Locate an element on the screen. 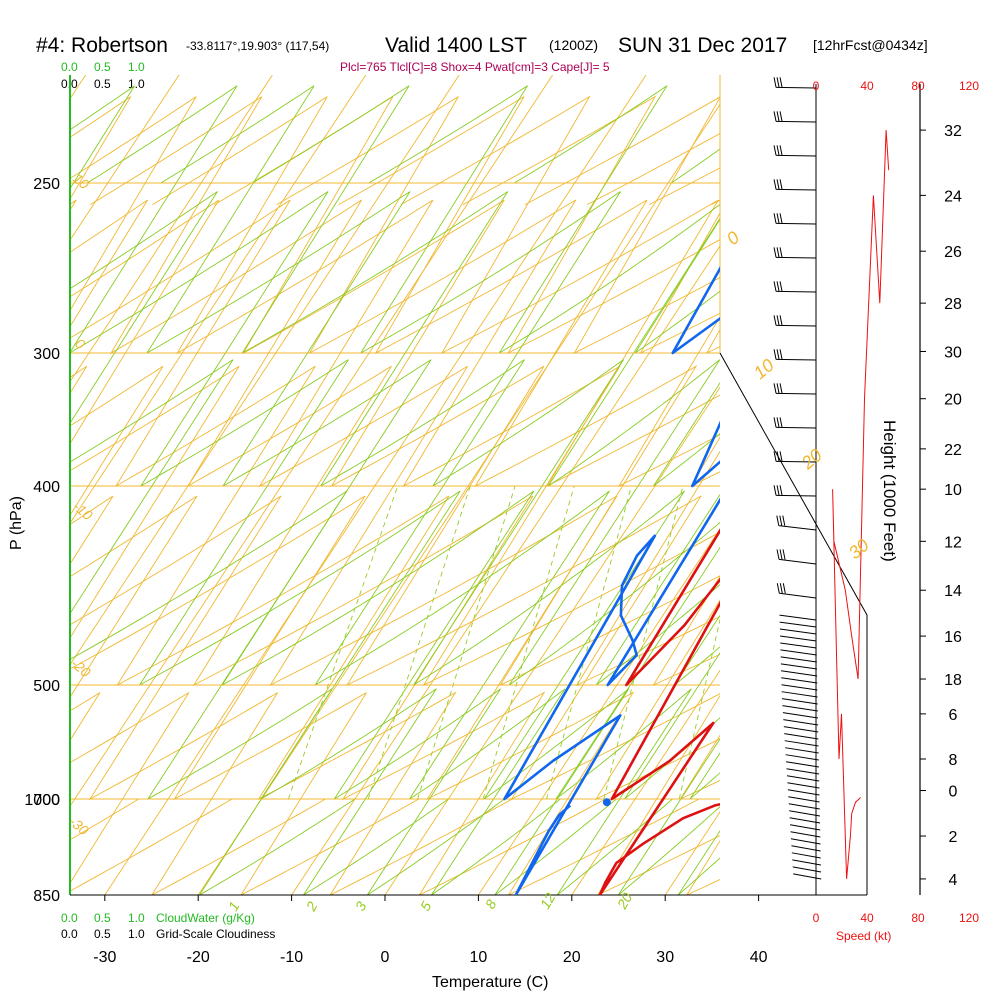 The width and height of the screenshot is (1000, 1000). cloud-scale-bottom-1: 0.5 is located at coordinates (102, 918).